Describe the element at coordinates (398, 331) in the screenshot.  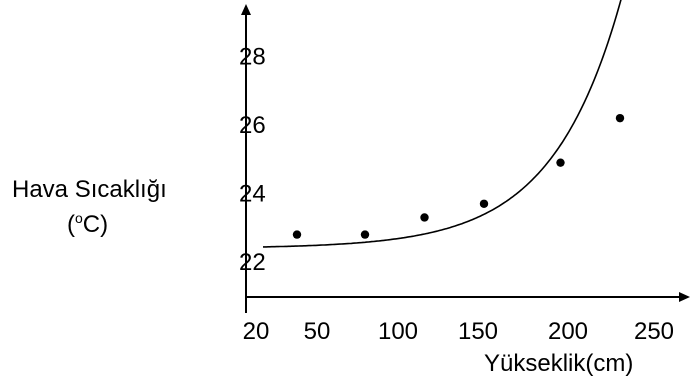
I see `x-tick-label-100: 100` at that location.